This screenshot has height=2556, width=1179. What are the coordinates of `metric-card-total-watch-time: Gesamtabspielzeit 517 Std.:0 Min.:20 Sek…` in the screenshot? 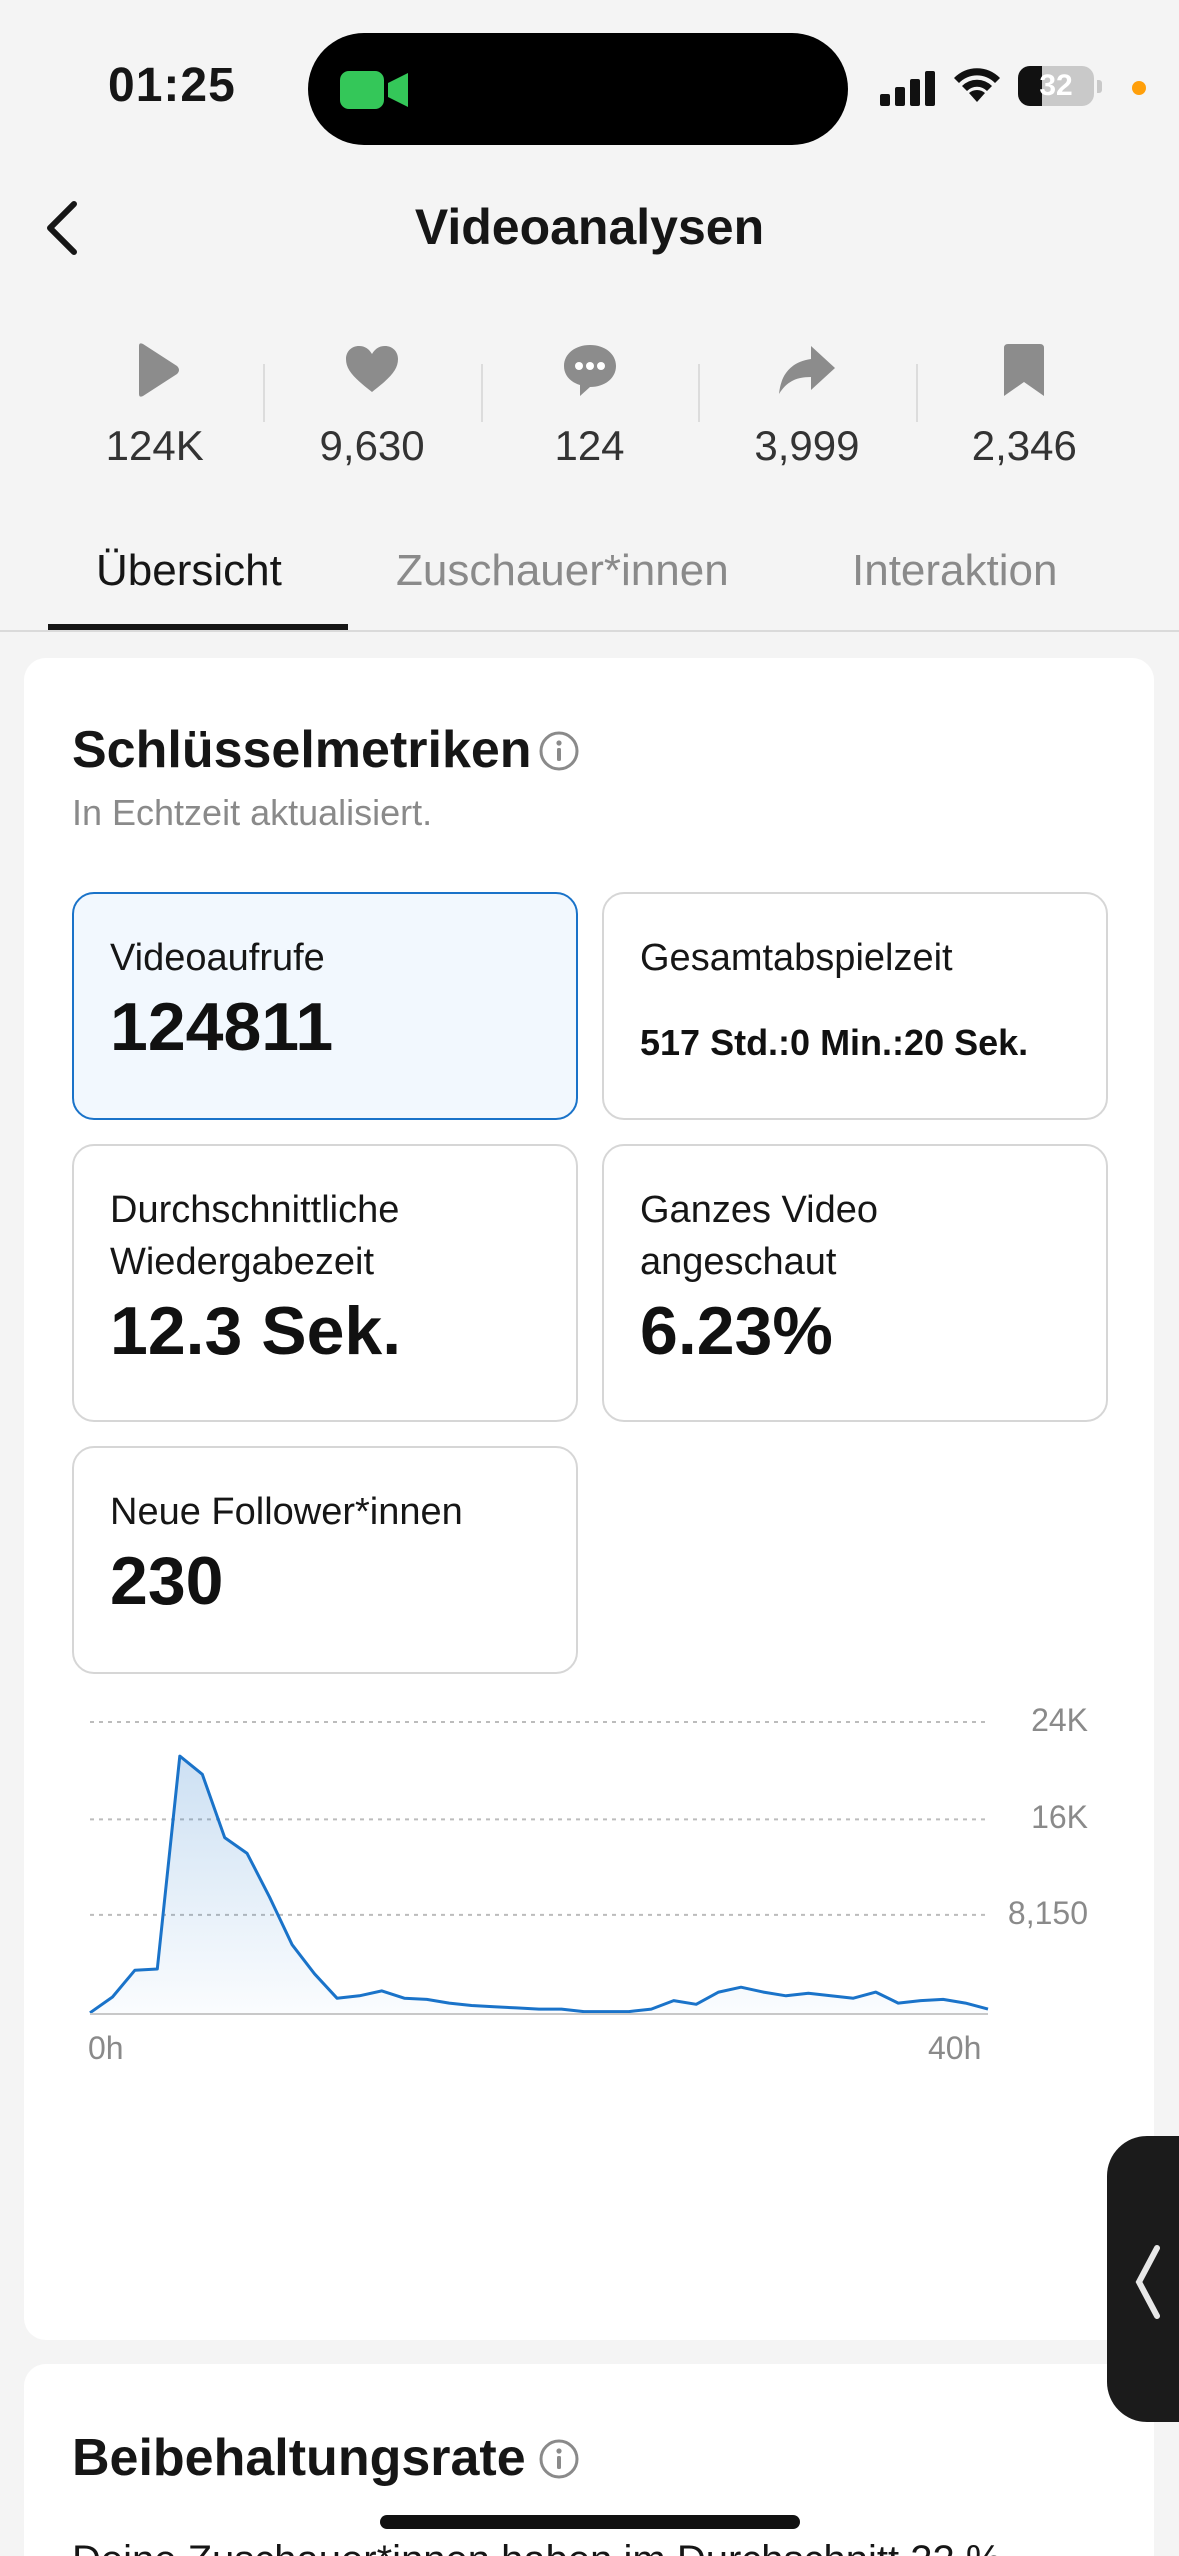 It's located at (855, 1006).